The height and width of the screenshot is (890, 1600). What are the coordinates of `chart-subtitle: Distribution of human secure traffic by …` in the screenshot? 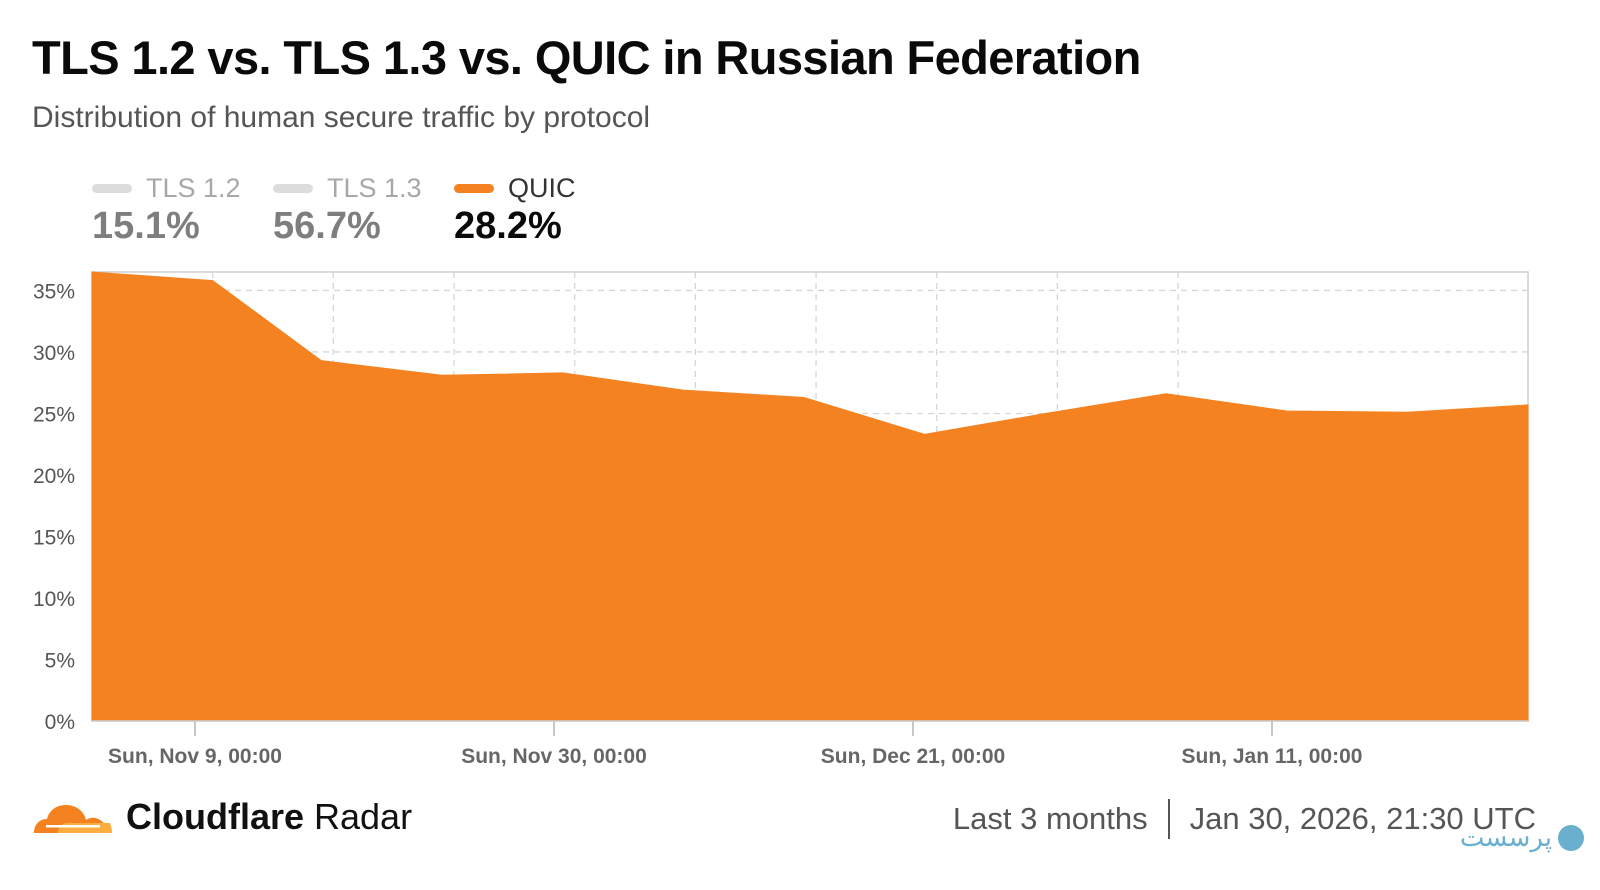 It's located at (341, 117).